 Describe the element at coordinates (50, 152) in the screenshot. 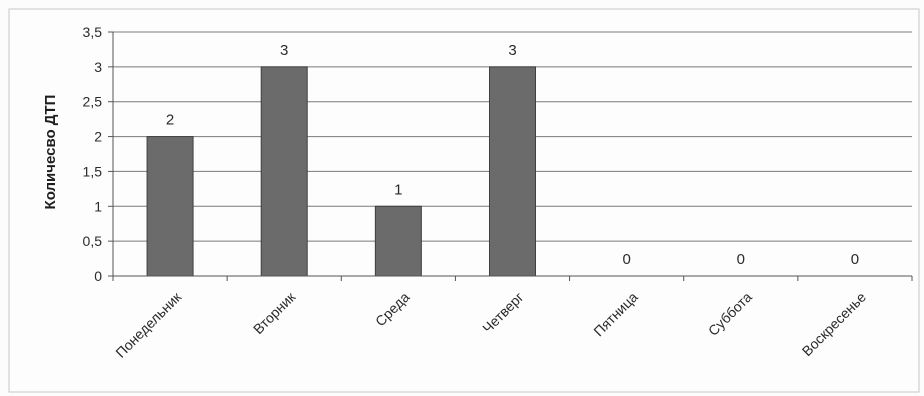

I see `y-axis-title: Количесво ДТП` at that location.